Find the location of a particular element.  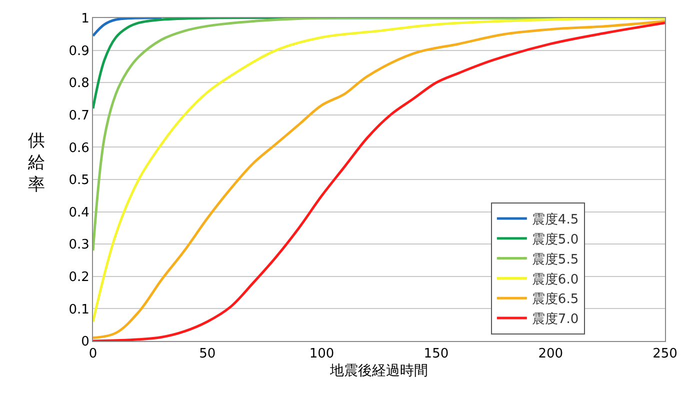

y-tick-label: 1 is located at coordinates (85, 19).